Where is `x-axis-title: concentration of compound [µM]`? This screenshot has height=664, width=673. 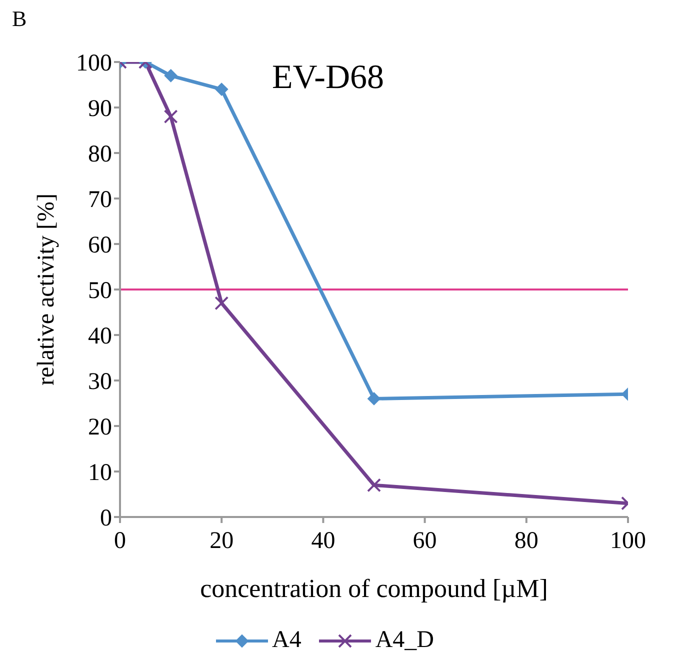 x-axis-title: concentration of compound [µM] is located at coordinates (374, 588).